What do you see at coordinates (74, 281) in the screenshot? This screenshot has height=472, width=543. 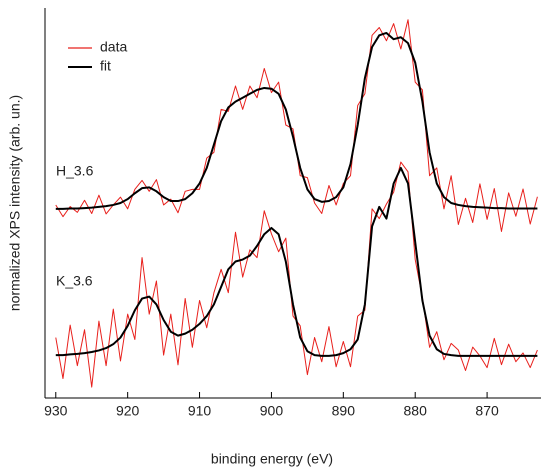 I see `spectrum-label: K_3.6` at bounding box center [74, 281].